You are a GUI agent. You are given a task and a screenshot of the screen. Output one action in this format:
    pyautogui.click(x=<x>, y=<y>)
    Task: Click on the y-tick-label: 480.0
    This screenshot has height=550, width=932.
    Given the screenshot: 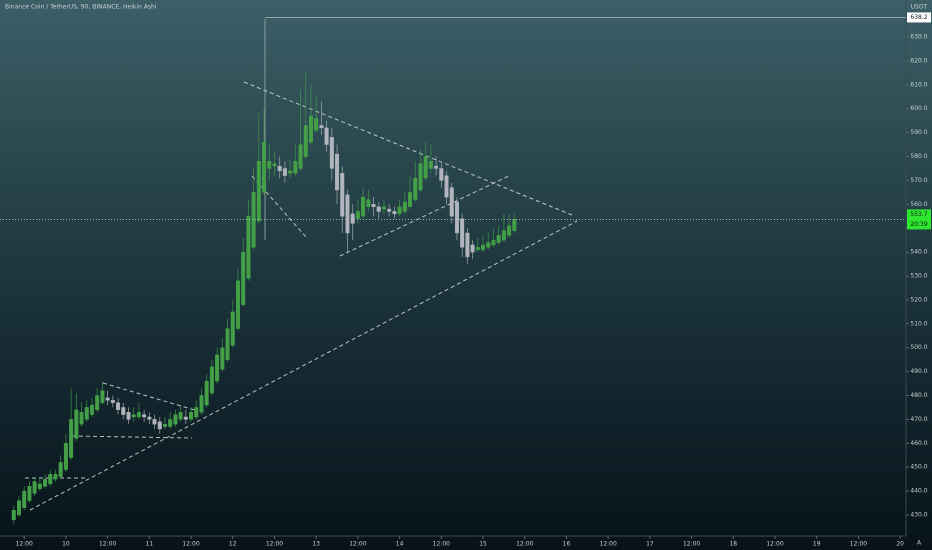 What is the action you would take?
    pyautogui.click(x=918, y=395)
    